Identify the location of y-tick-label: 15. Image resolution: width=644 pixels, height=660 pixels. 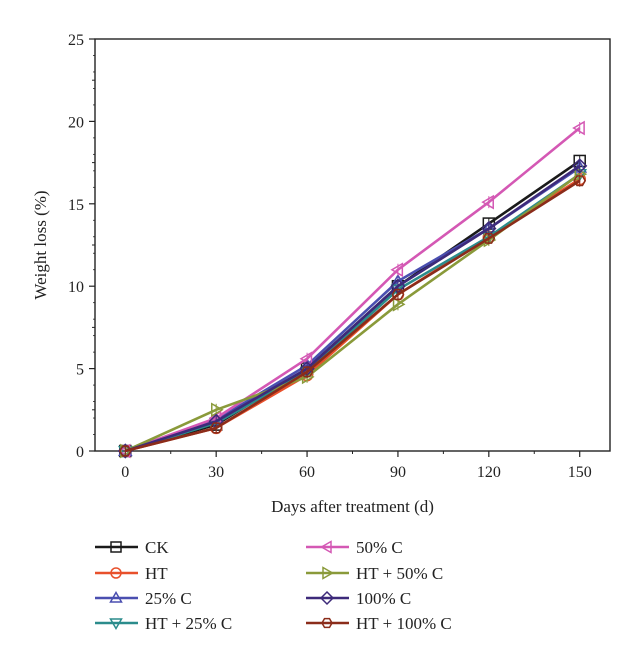
(76, 205).